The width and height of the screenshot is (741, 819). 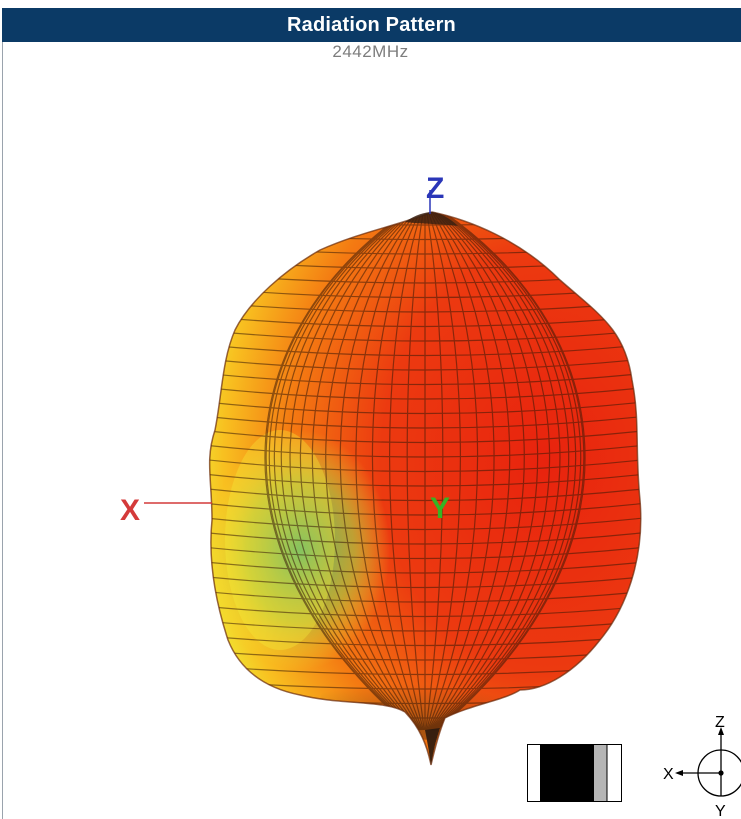 I want to click on orientation-y-label: Y, so click(x=720, y=811).